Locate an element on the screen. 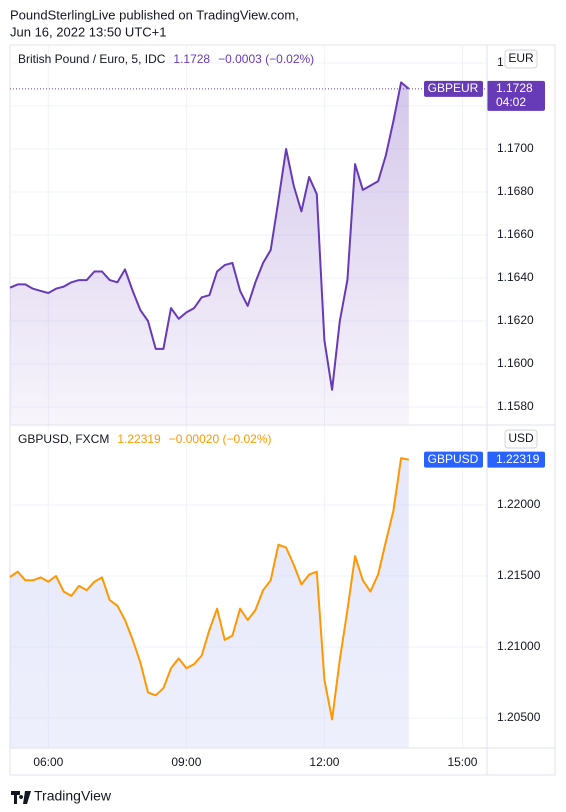 Image resolution: width=566 pixels, height=812 pixels. x-tick-label: 12:00 is located at coordinates (324, 762).